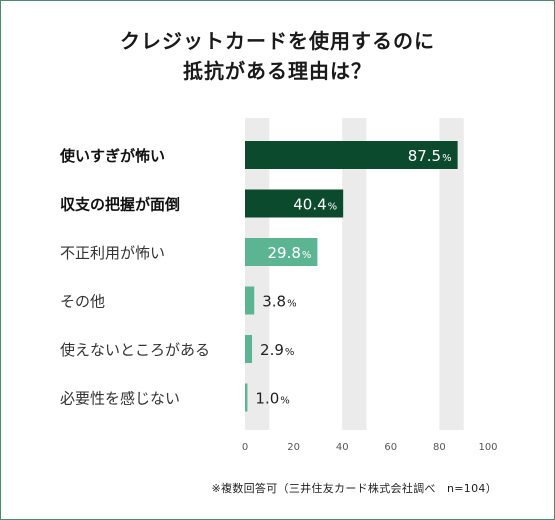 The height and width of the screenshot is (520, 555). I want to click on value-label: 2.9%, so click(277, 350).